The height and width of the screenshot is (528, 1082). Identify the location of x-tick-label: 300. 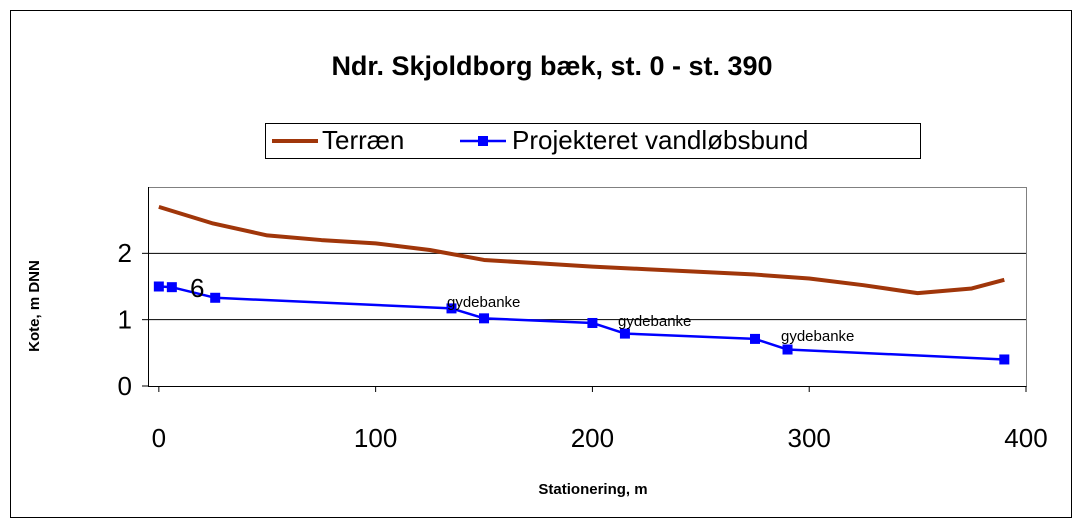
(809, 438).